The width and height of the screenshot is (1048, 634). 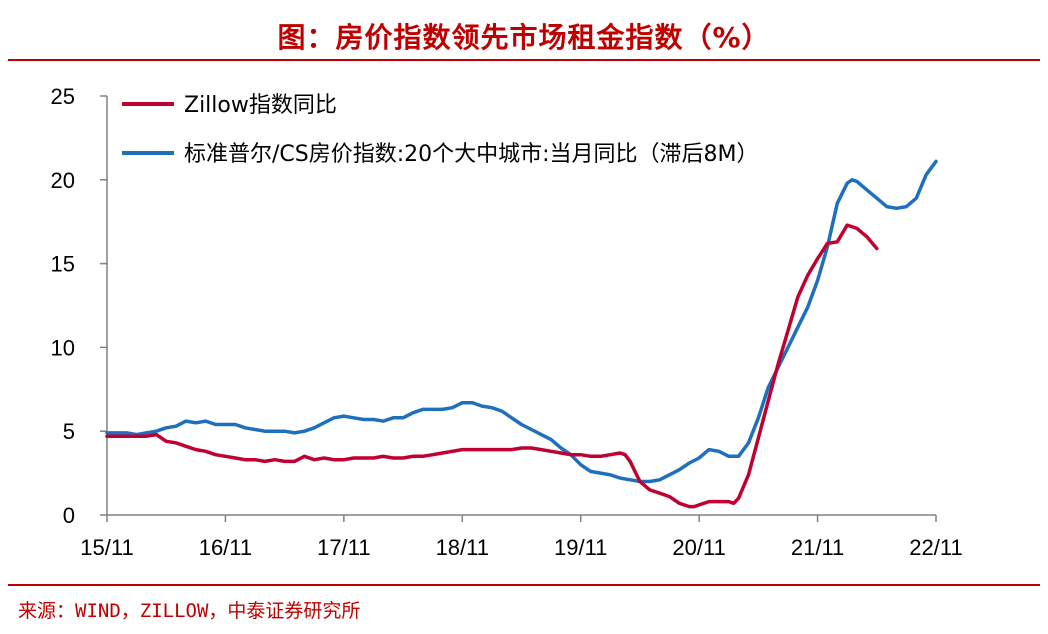 What do you see at coordinates (189, 611) in the screenshot?
I see `source-note: 来源：WIND，ZILLOW，中泰证券研究所` at bounding box center [189, 611].